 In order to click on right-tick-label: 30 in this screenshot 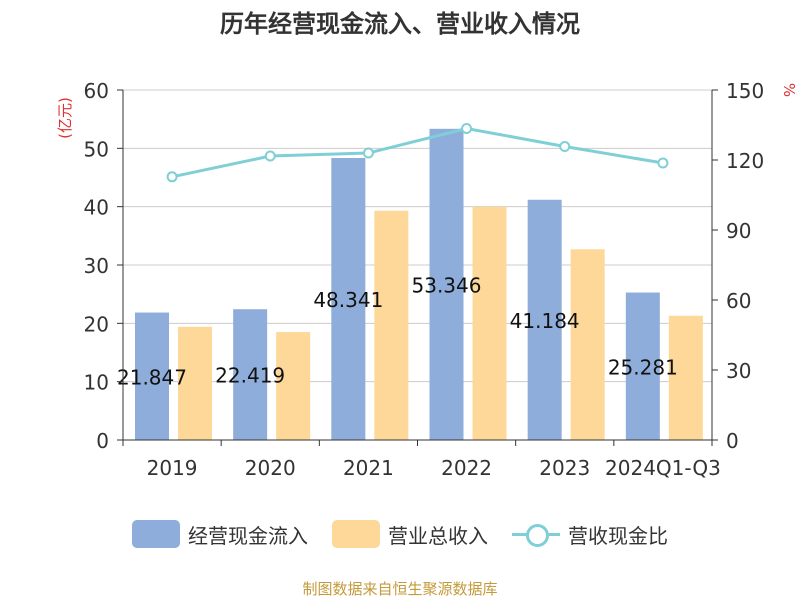, I will do `click(738, 371)`.